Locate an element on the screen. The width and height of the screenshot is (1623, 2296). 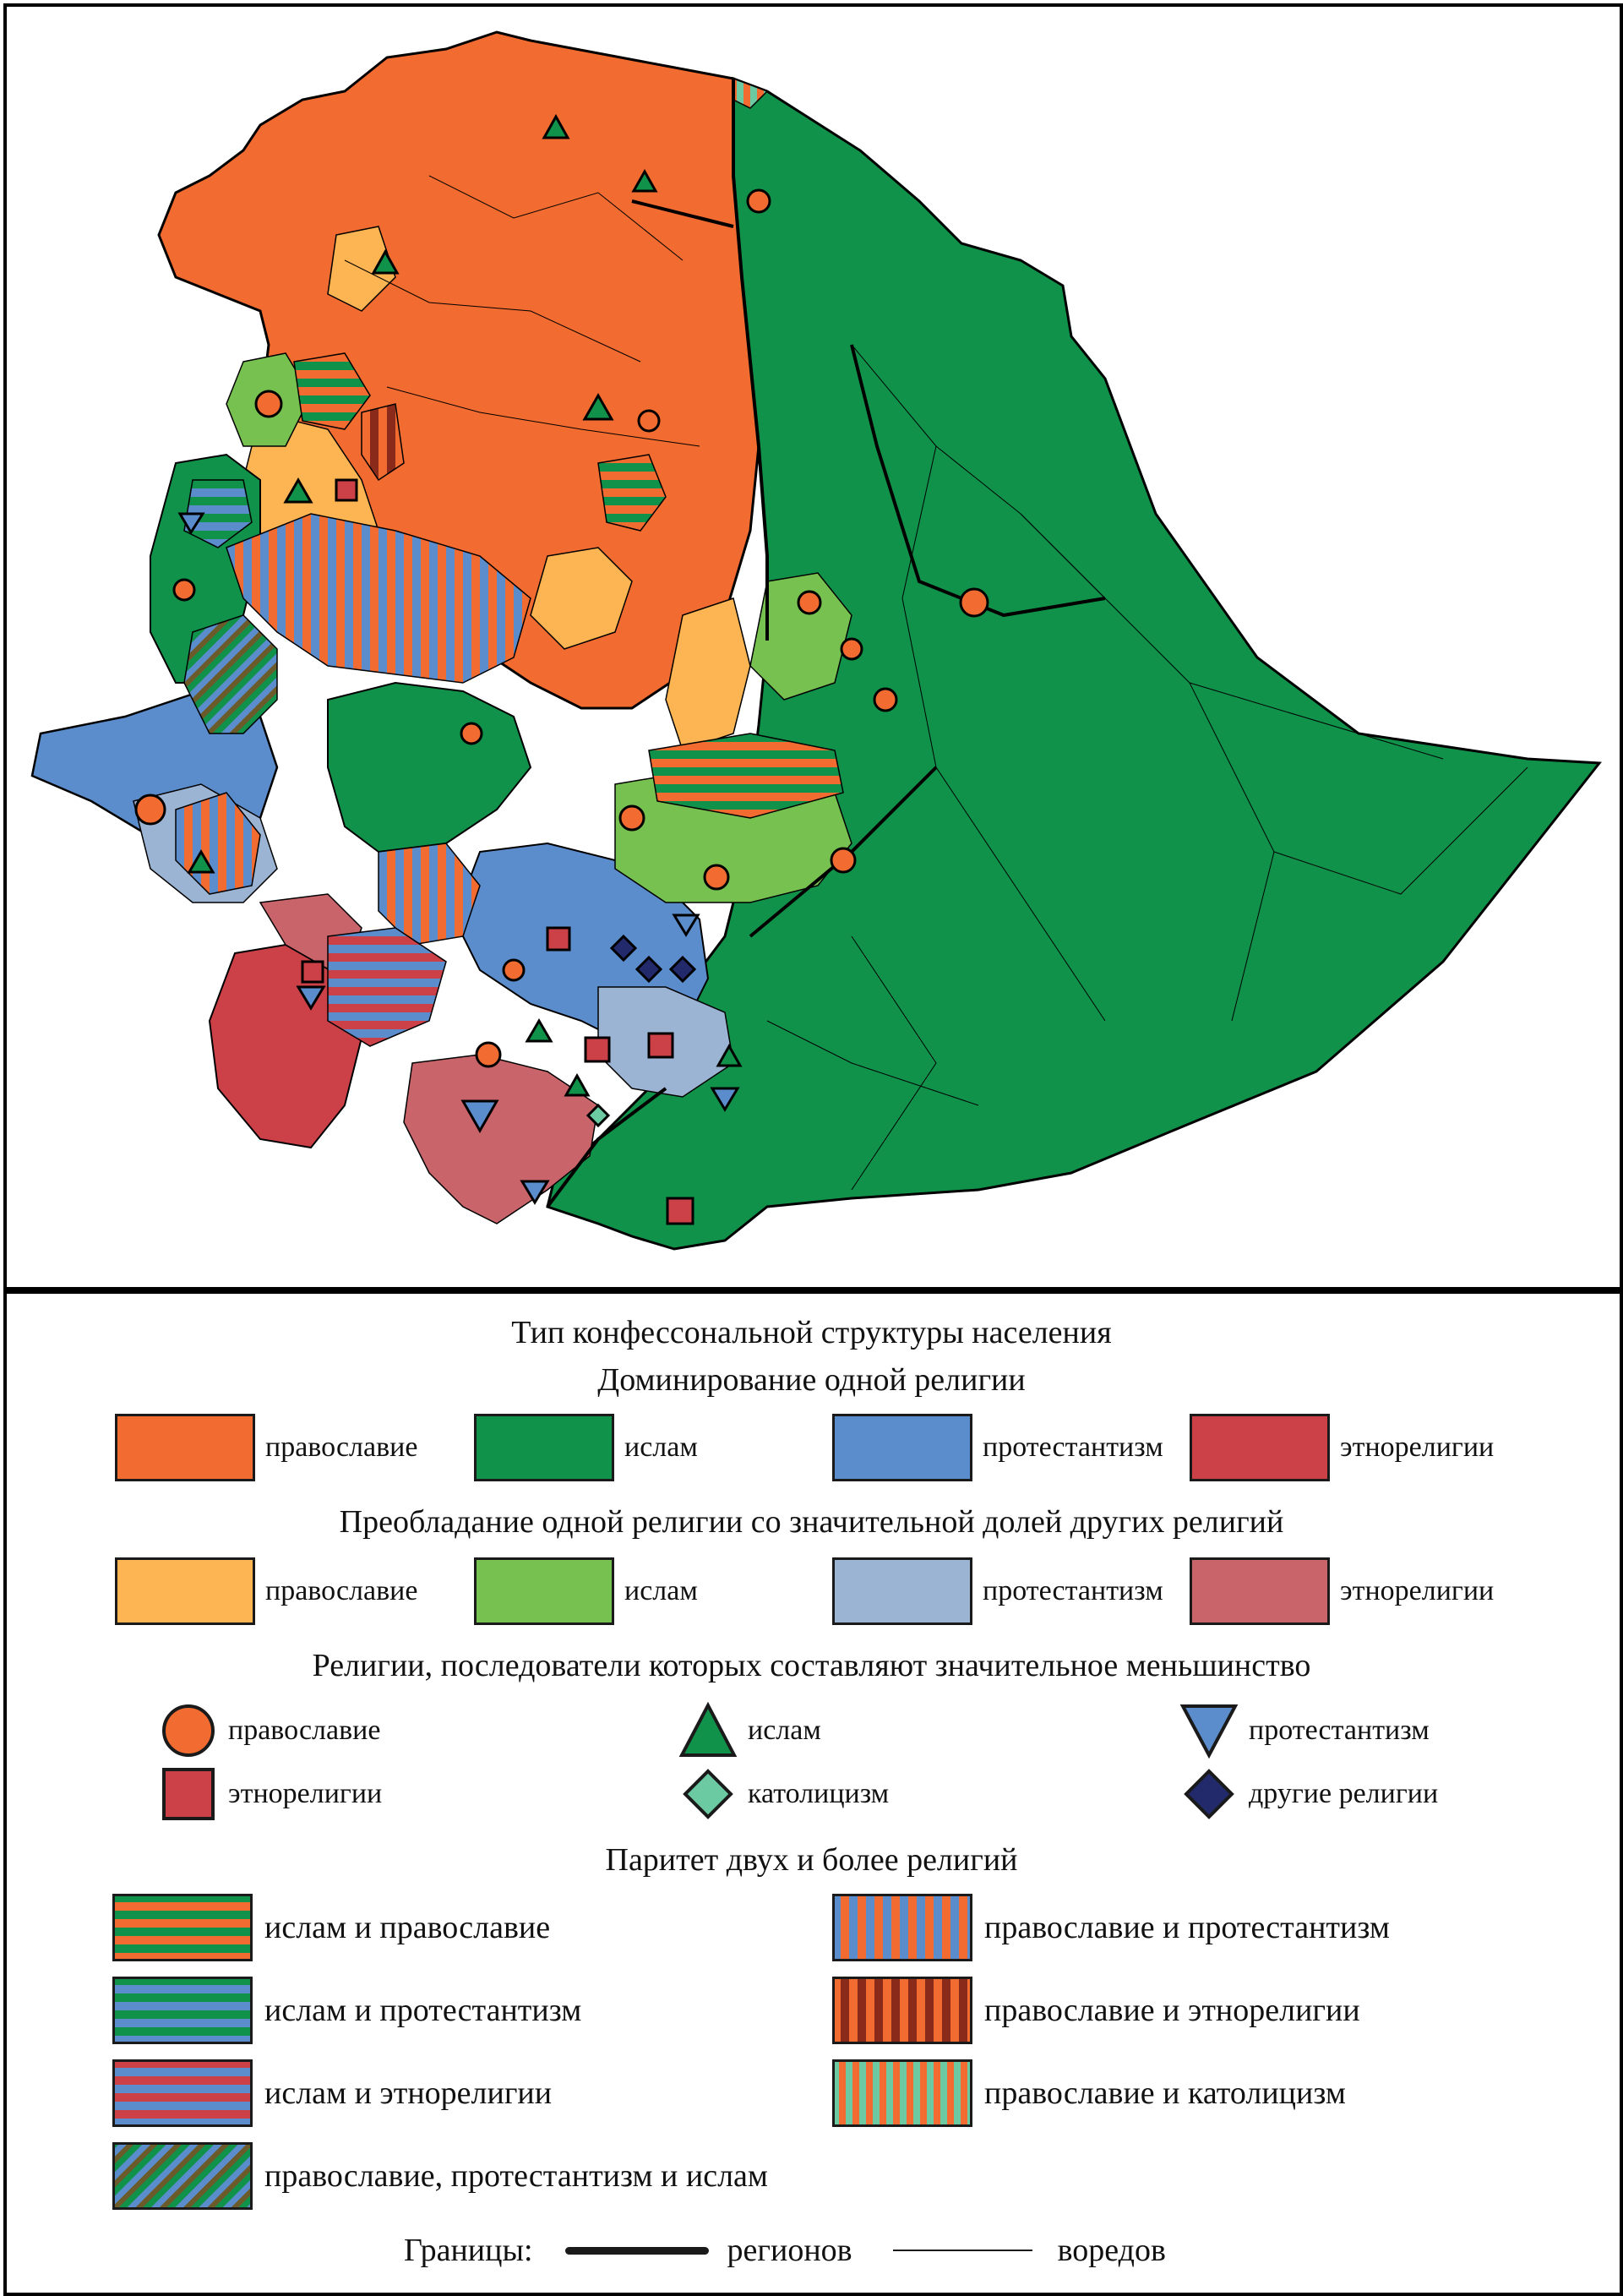
legend-item-dominance-ethnoreligion: этнорелигии is located at coordinates (1342, 1447).